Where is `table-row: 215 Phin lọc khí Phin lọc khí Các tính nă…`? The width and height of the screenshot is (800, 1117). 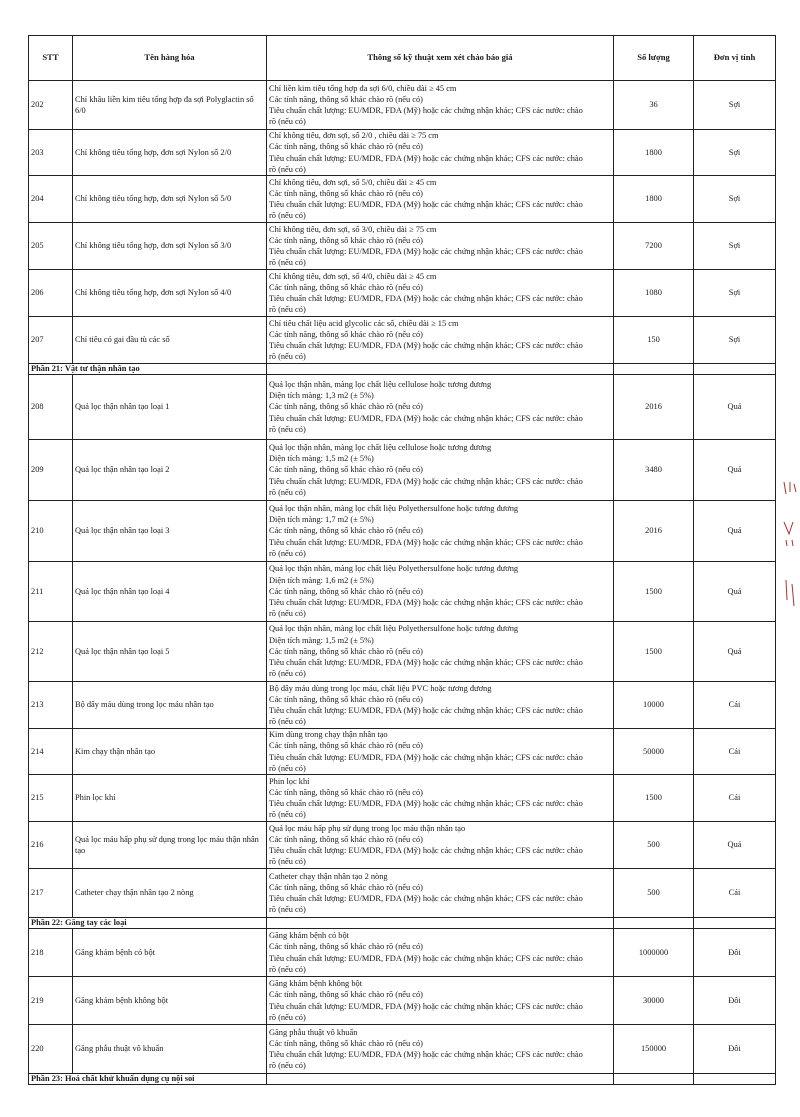
table-row: 215 Phin lọc khí Phin lọc khí Các tính nă… is located at coordinates (402, 798).